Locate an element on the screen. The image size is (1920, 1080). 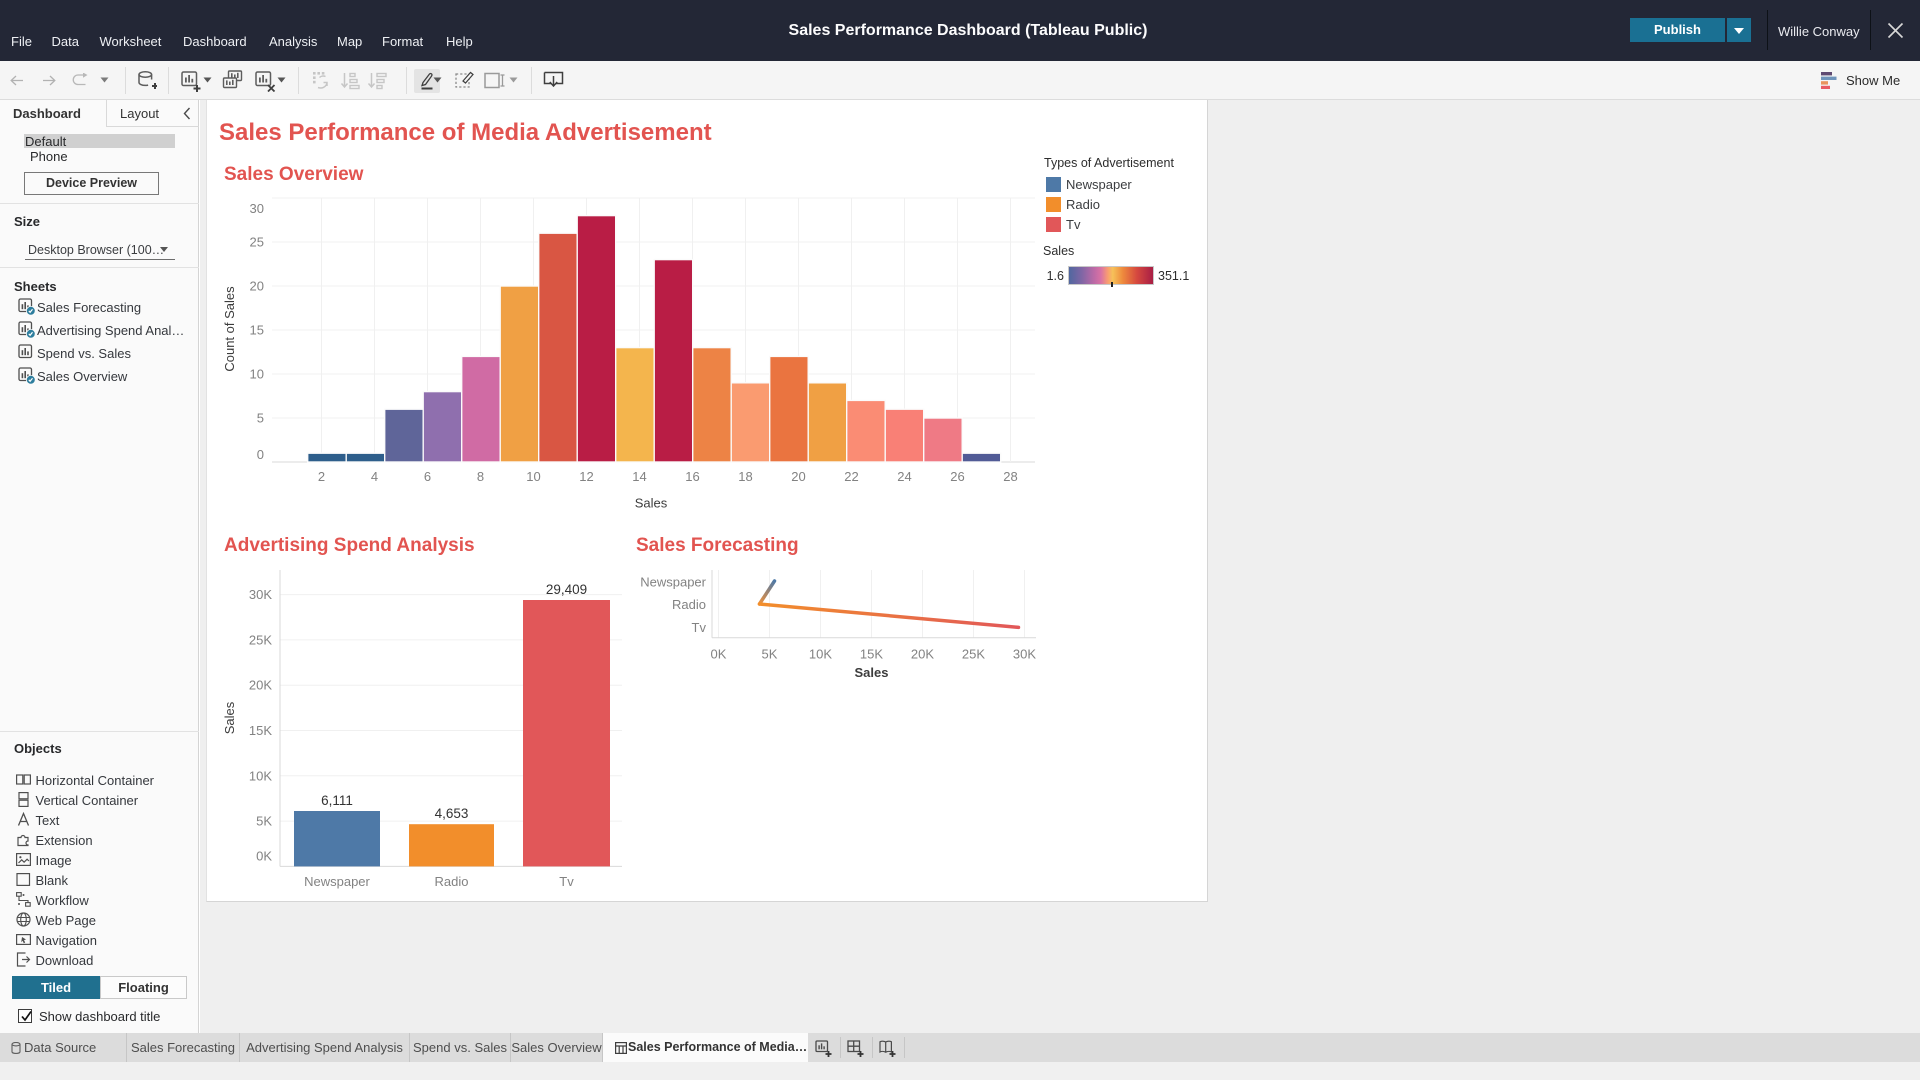
svg-text: Count of Sales is located at coordinates (229, 329).